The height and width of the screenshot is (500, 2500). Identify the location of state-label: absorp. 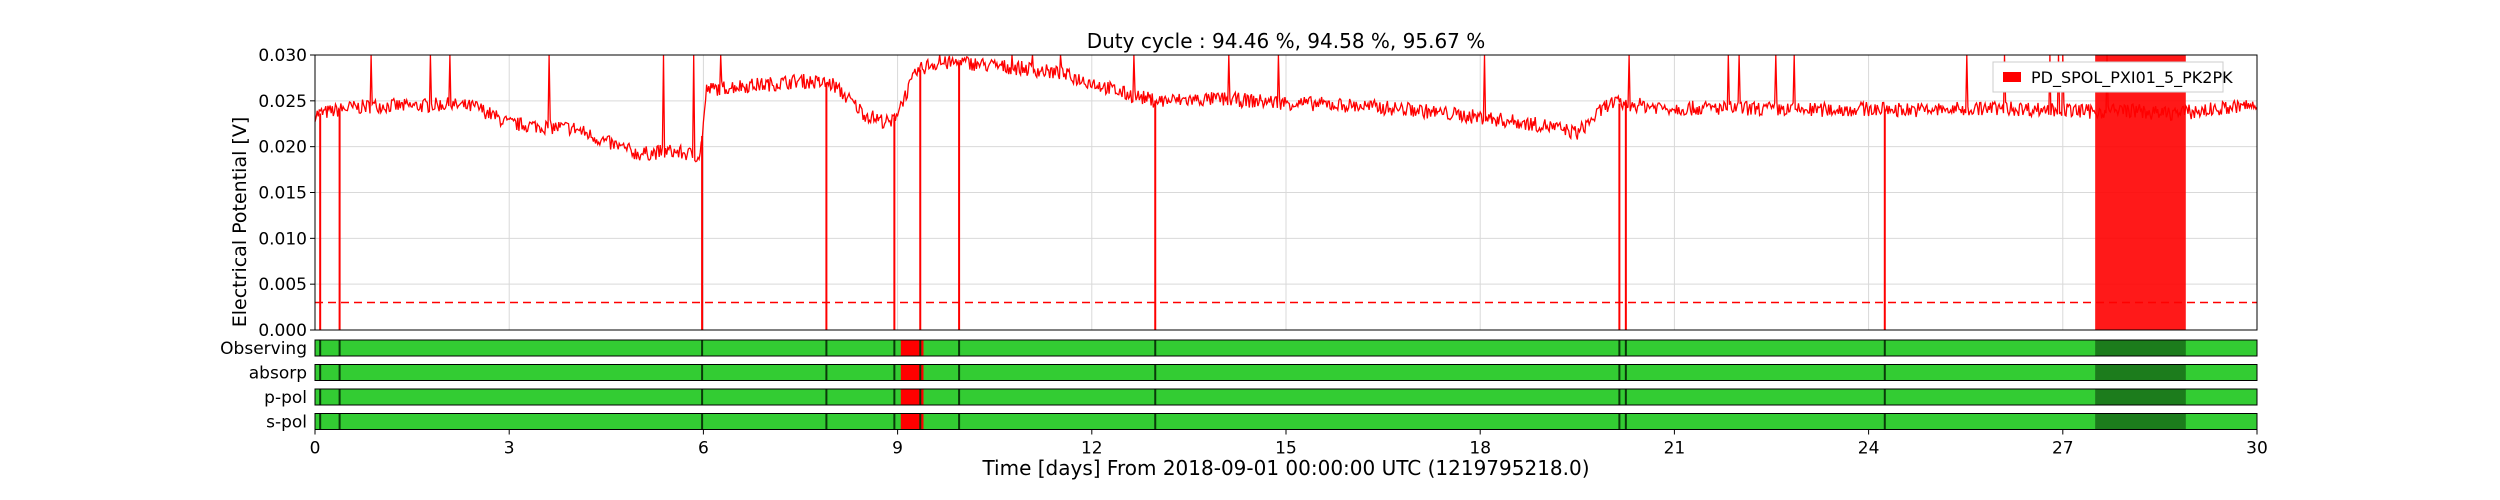
(278, 374).